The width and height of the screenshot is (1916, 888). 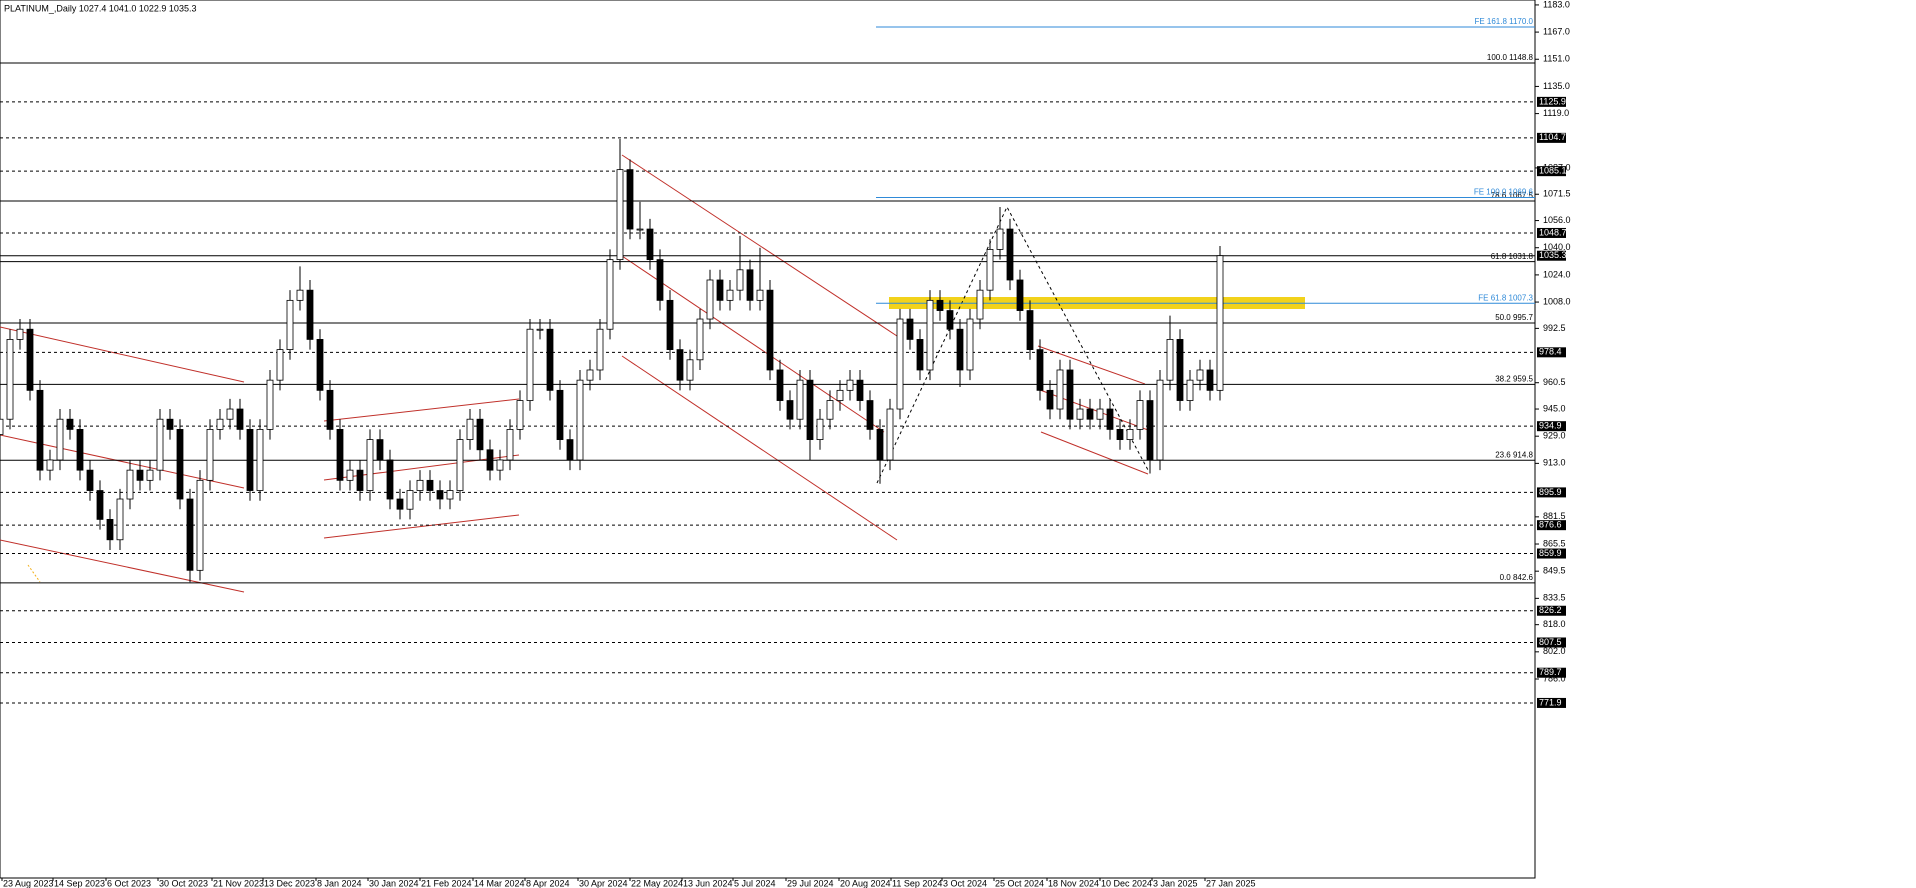 What do you see at coordinates (1512, 195) in the screenshot?
I see `fib-label: 78.6 1067.5` at bounding box center [1512, 195].